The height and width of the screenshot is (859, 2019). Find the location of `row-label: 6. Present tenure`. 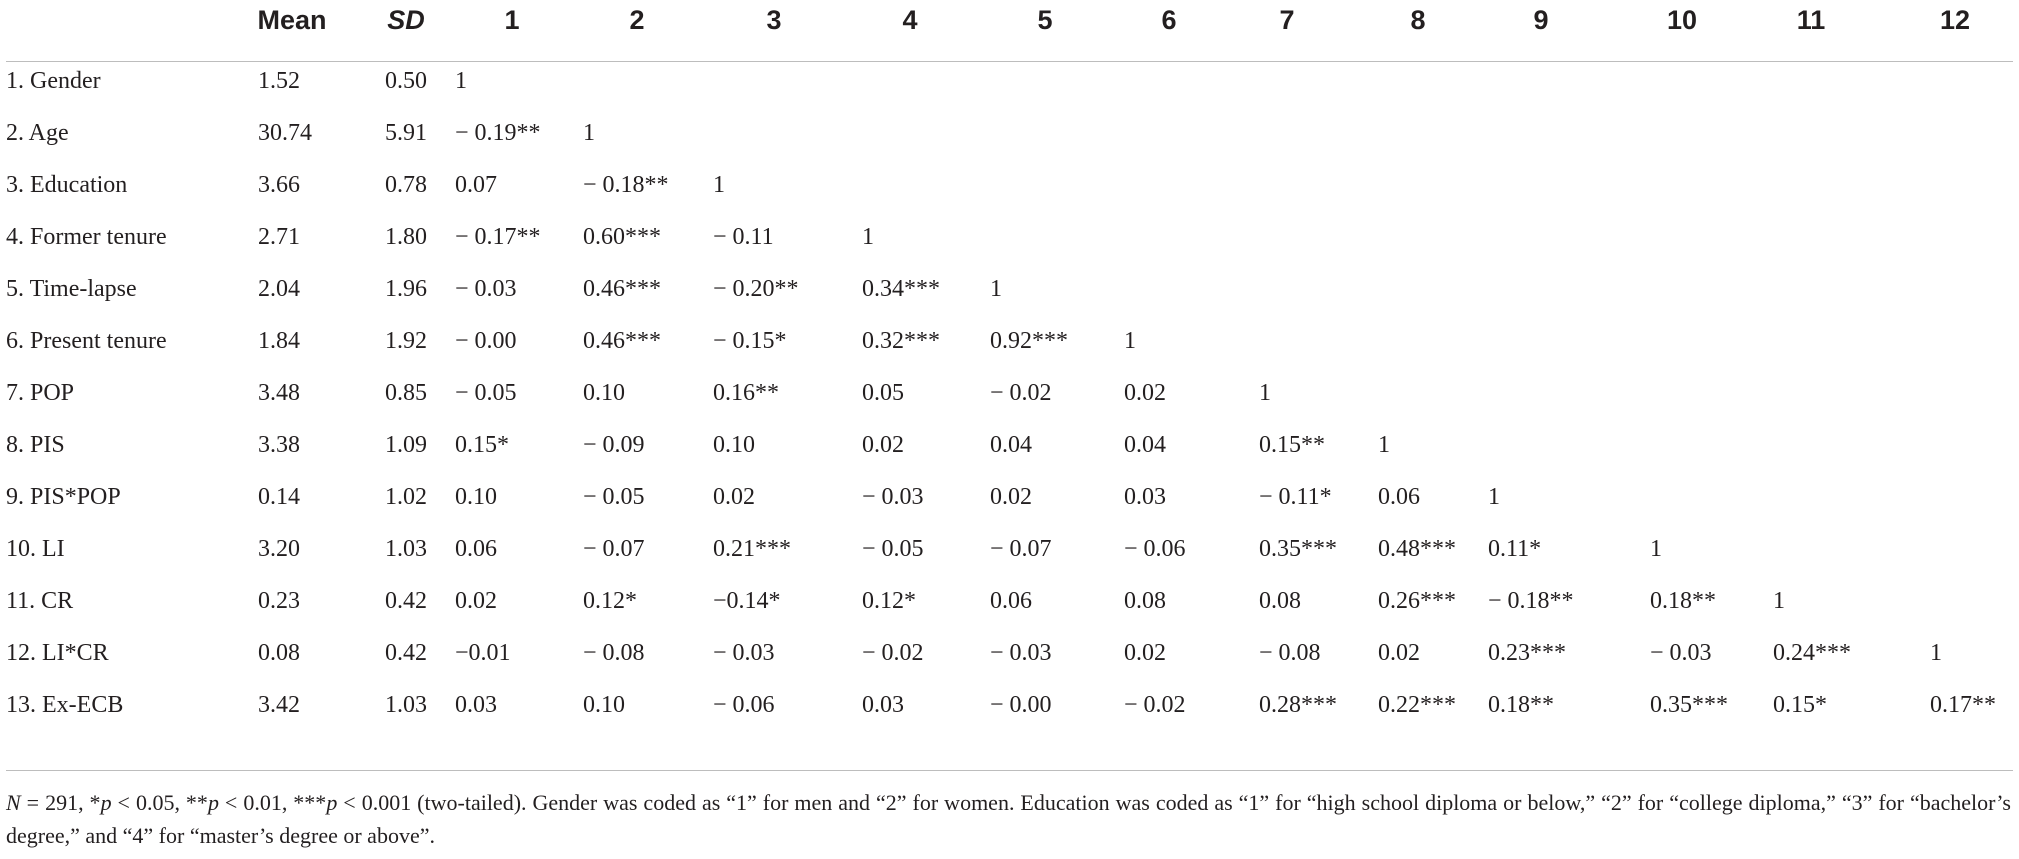

row-label: 6. Present tenure is located at coordinates (86, 341).